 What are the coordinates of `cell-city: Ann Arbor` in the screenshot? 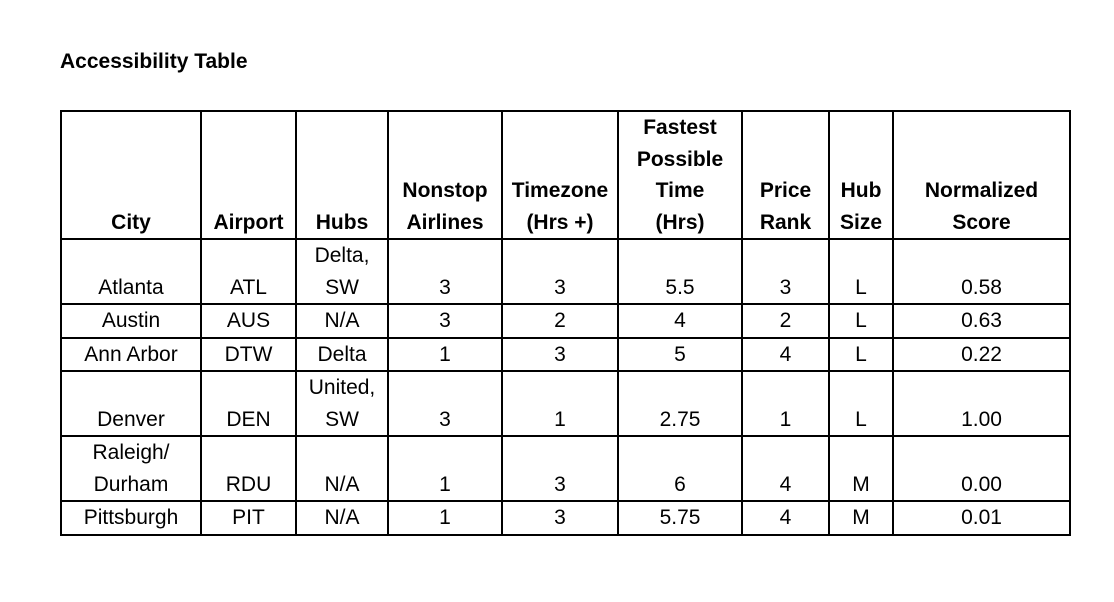 It's located at (131, 354).